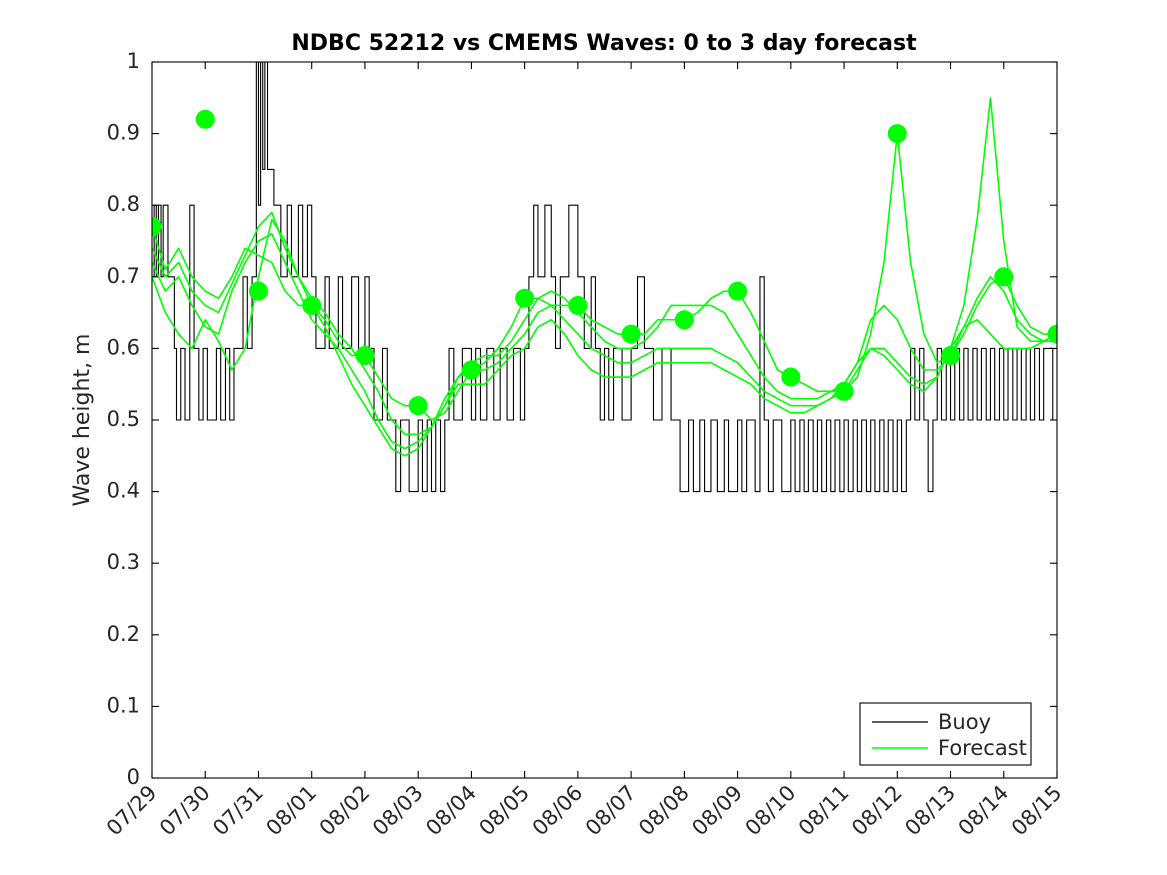 The height and width of the screenshot is (875, 1167). What do you see at coordinates (123, 419) in the screenshot?
I see `y-tick-label: 0.5` at bounding box center [123, 419].